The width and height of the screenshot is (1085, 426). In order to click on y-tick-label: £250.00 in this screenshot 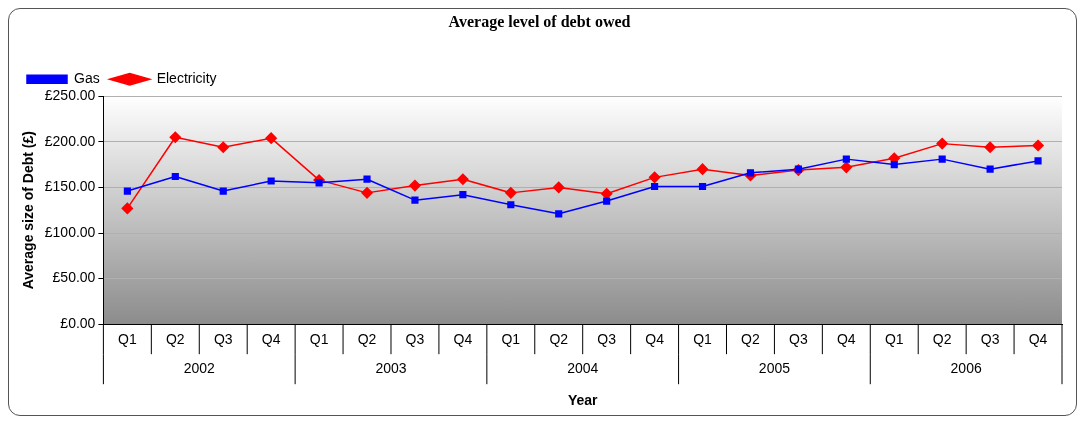, I will do `click(70, 95)`.